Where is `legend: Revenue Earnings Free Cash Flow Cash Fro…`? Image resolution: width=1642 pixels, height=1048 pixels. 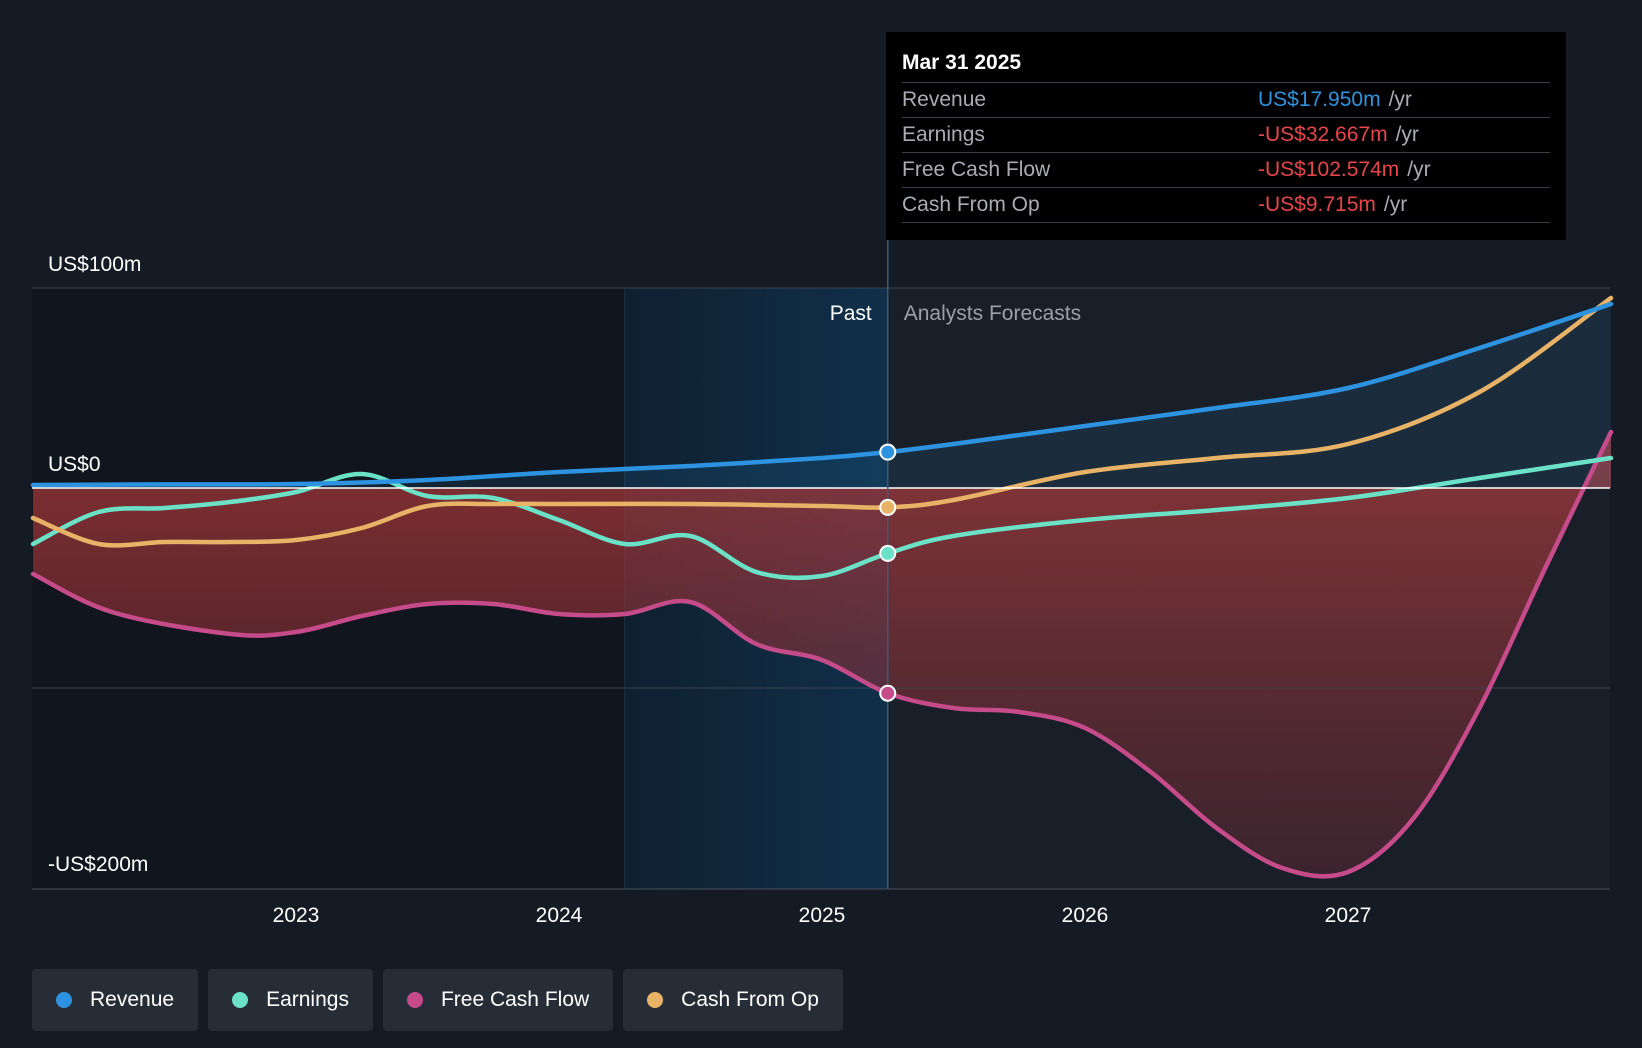 legend: Revenue Earnings Free Cash Flow Cash Fro… is located at coordinates (437, 1000).